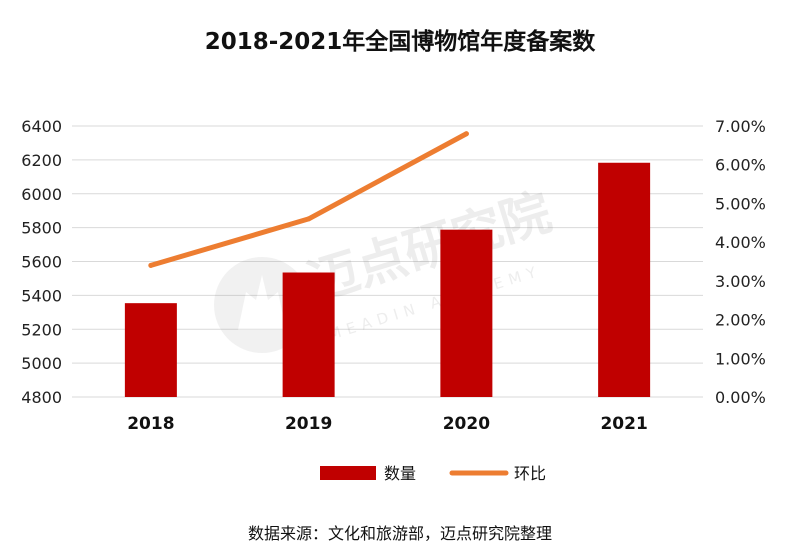  What do you see at coordinates (41, 295) in the screenshot?
I see `left-tick-label: 5400` at bounding box center [41, 295].